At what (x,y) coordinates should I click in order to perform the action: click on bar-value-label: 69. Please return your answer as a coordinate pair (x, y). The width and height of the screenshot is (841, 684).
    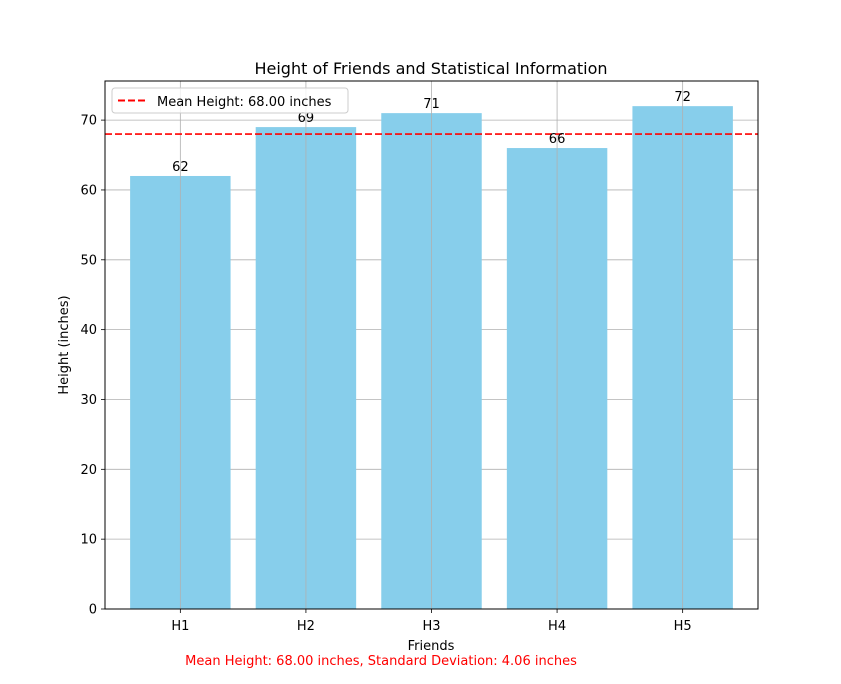
    Looking at the image, I should click on (306, 118).